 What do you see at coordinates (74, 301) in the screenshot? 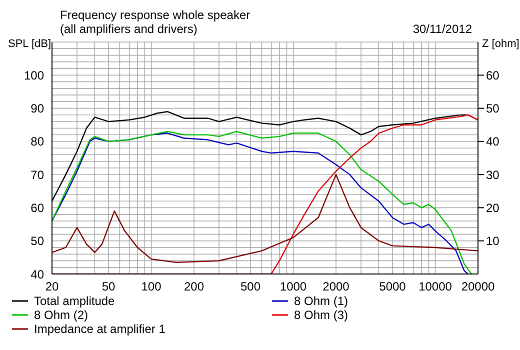
I see `legend-label: Total amplitude` at bounding box center [74, 301].